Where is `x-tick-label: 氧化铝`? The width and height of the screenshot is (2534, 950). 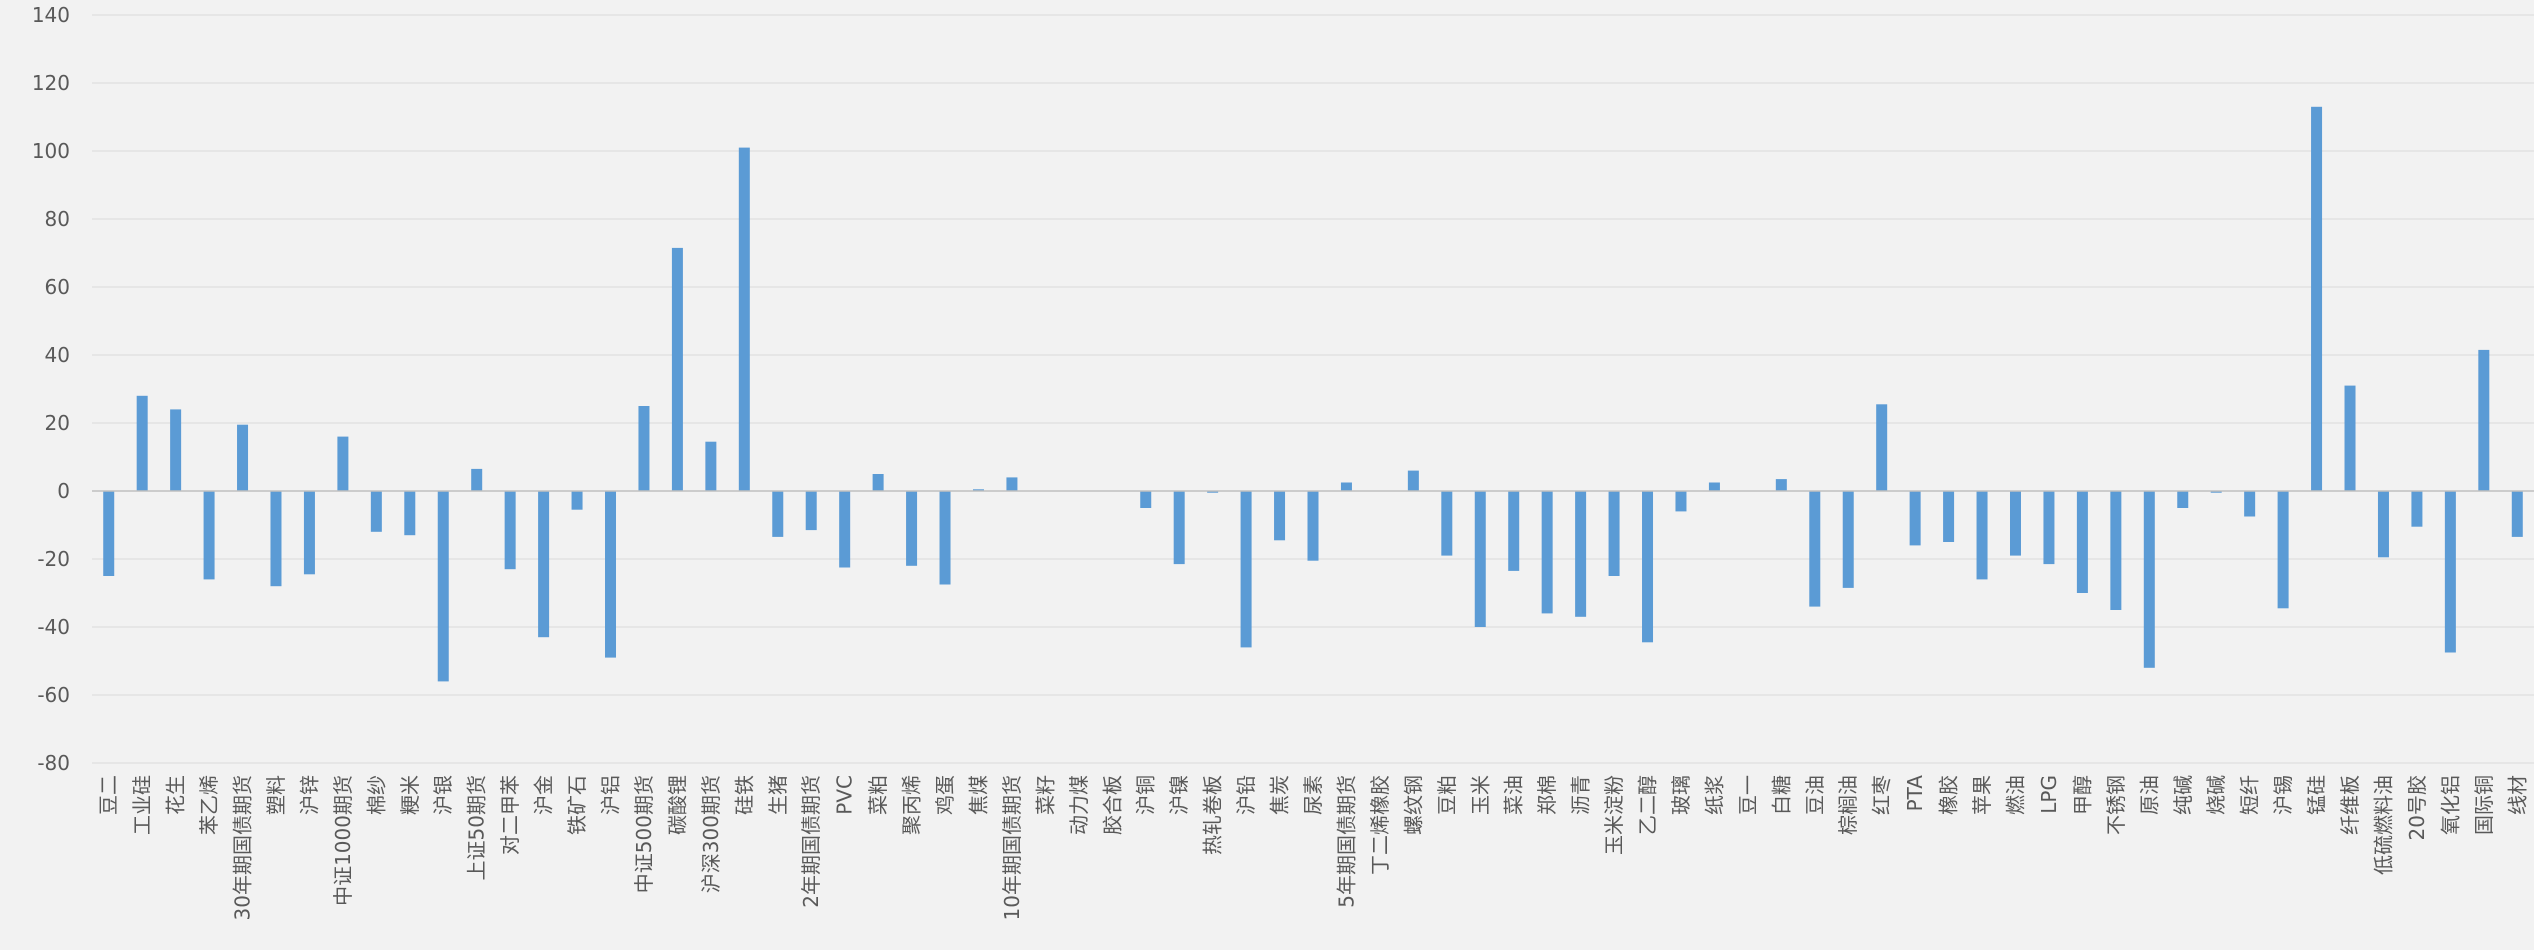
x-tick-label: 氧化铝 is located at coordinates (2450, 805).